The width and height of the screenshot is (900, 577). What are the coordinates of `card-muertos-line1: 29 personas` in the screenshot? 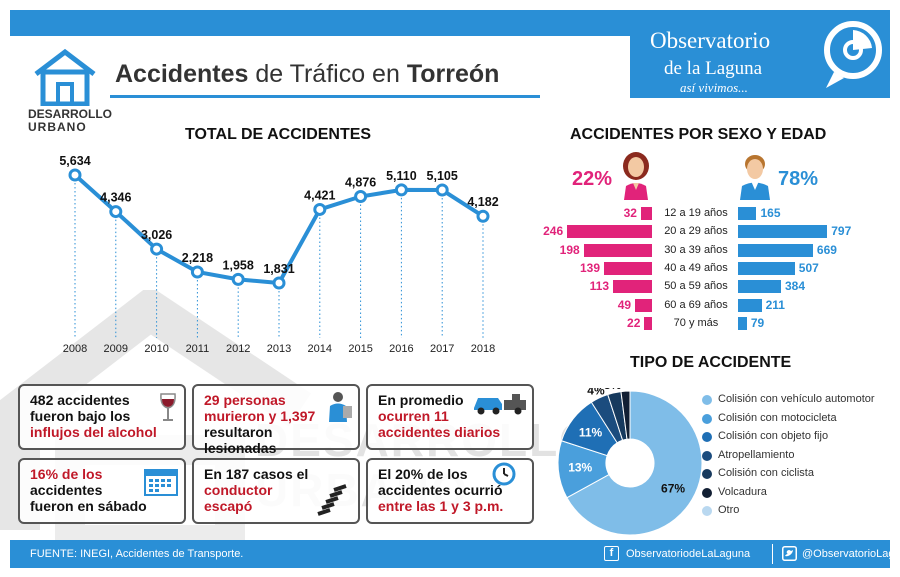 It's located at (245, 400).